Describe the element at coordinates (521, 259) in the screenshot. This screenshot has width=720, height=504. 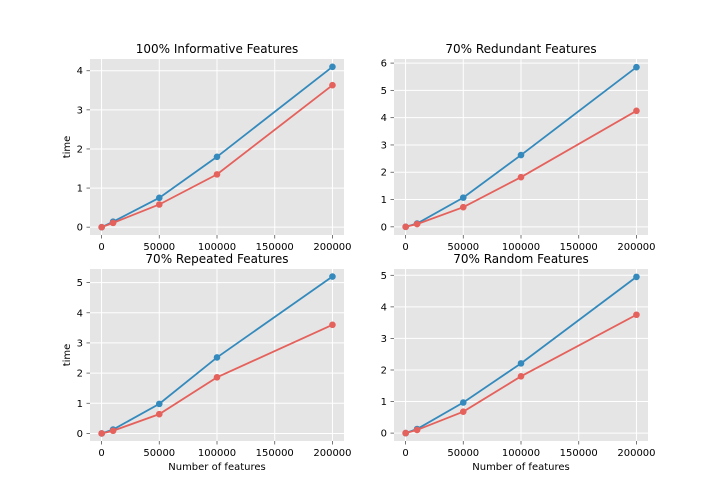
I see `subplot-title: 70% Random Features` at that location.